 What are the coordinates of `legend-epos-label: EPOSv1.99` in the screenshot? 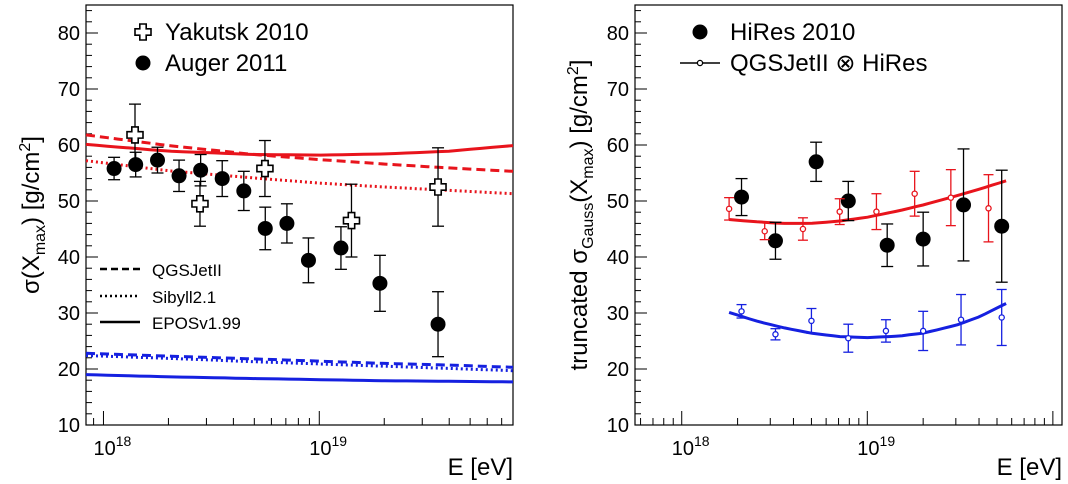 It's located at (196, 323).